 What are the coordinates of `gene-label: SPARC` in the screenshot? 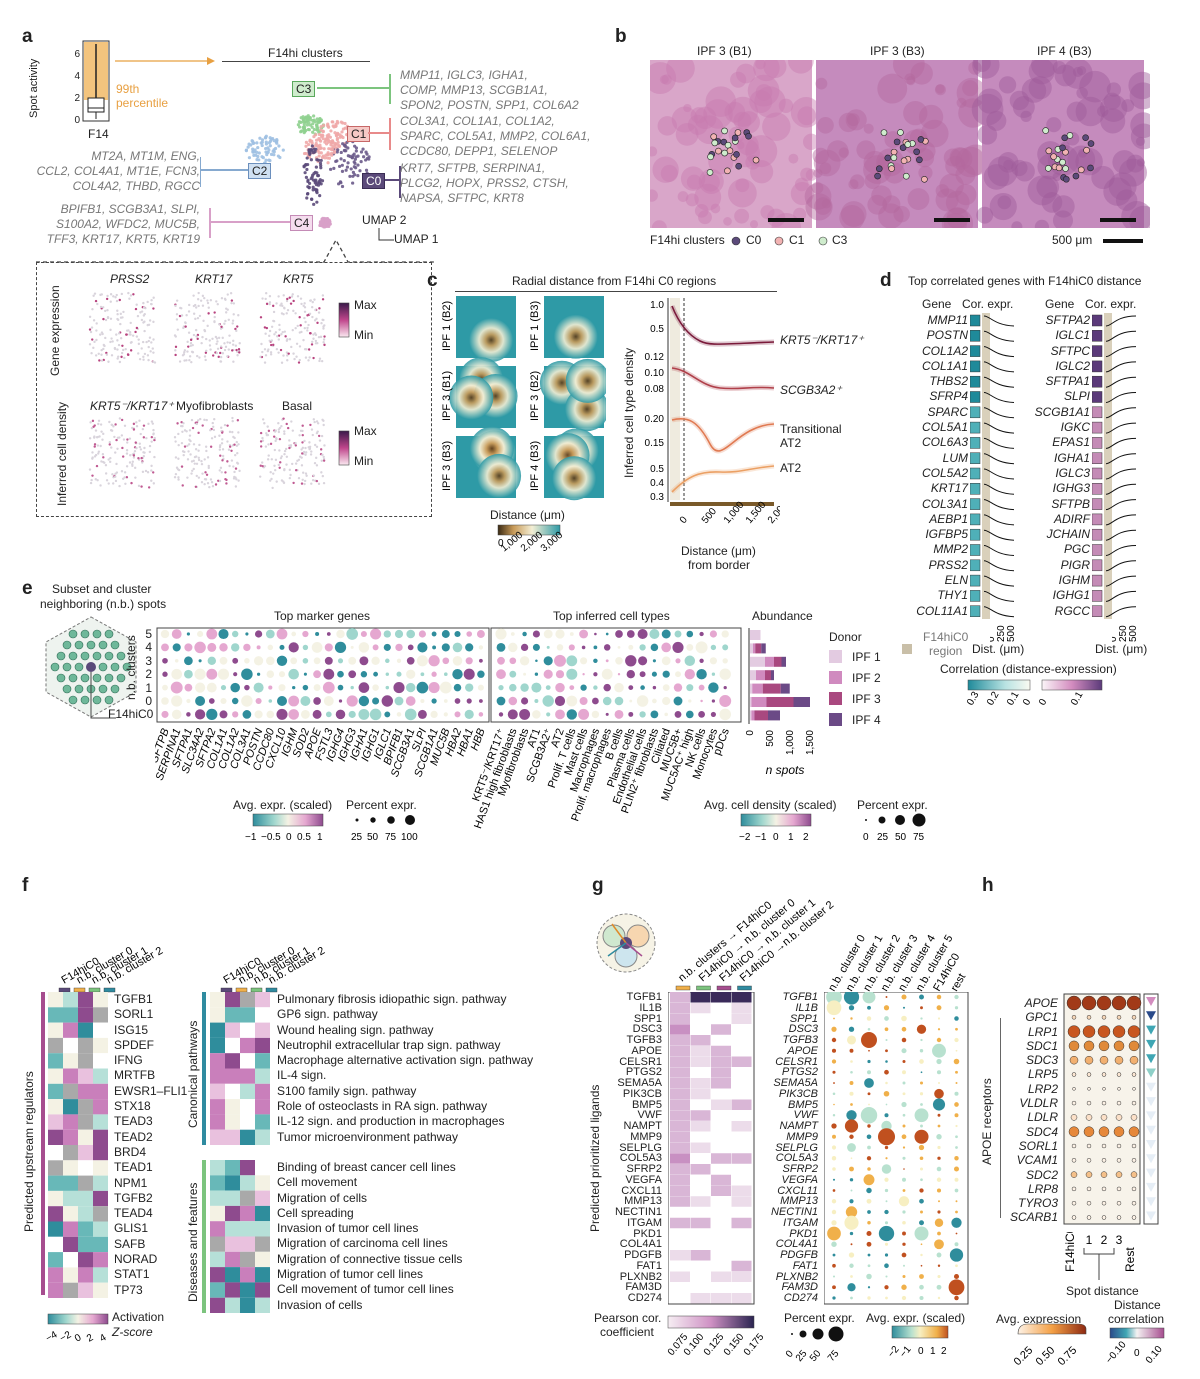 It's located at (947, 411).